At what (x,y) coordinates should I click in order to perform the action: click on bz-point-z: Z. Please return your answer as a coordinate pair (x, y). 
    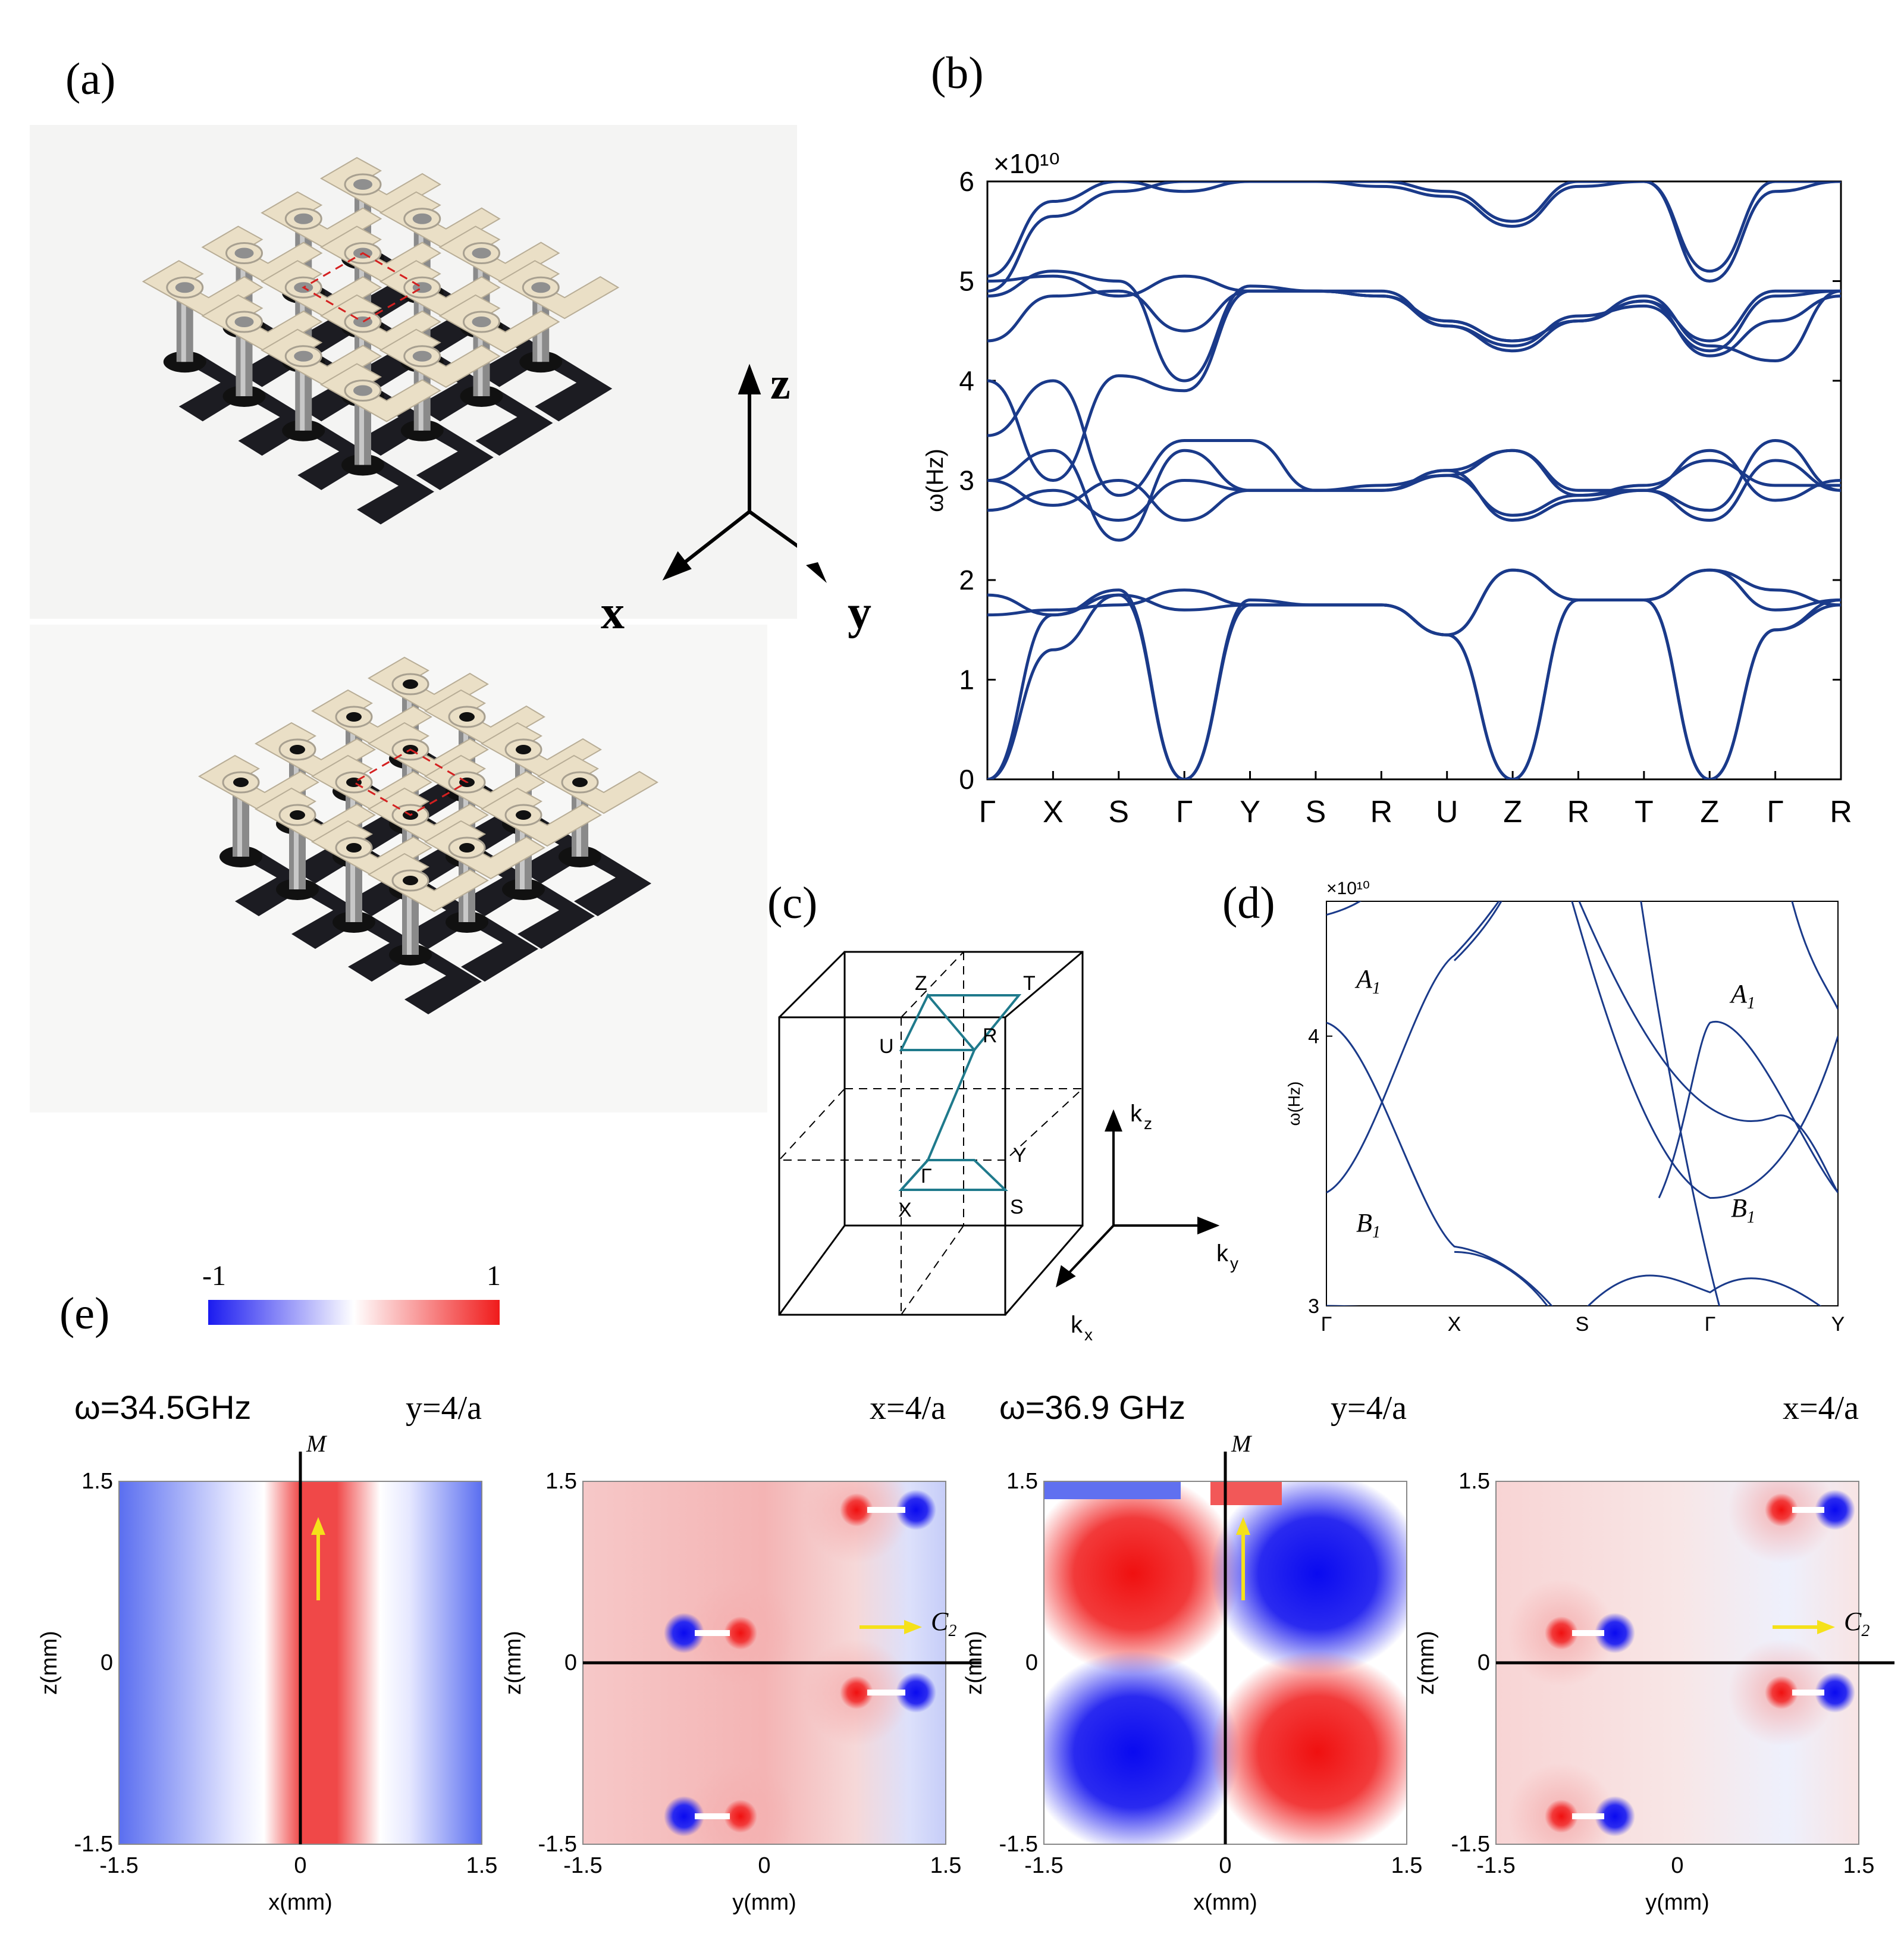
    Looking at the image, I should click on (921, 983).